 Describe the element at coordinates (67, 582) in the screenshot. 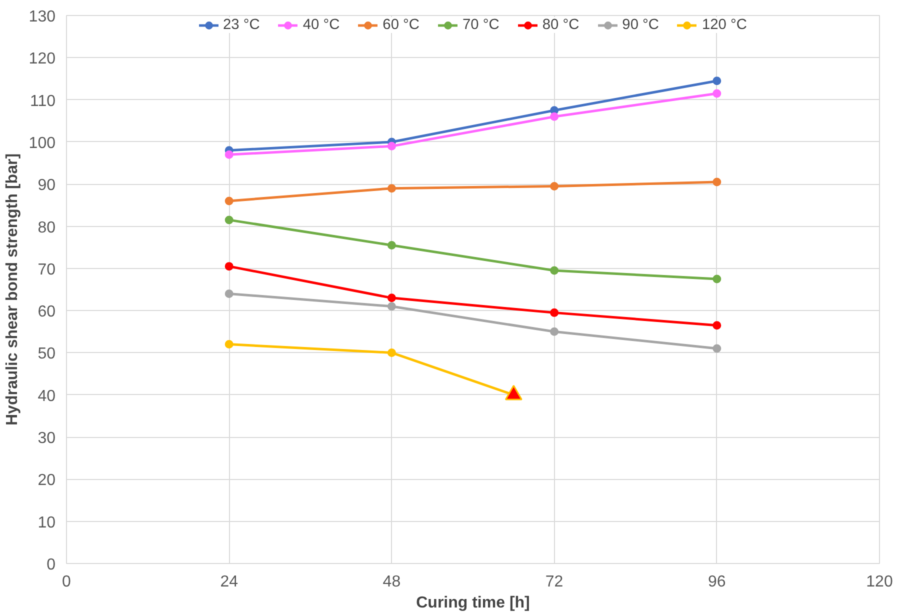

I see `x-tick-label: 0` at that location.